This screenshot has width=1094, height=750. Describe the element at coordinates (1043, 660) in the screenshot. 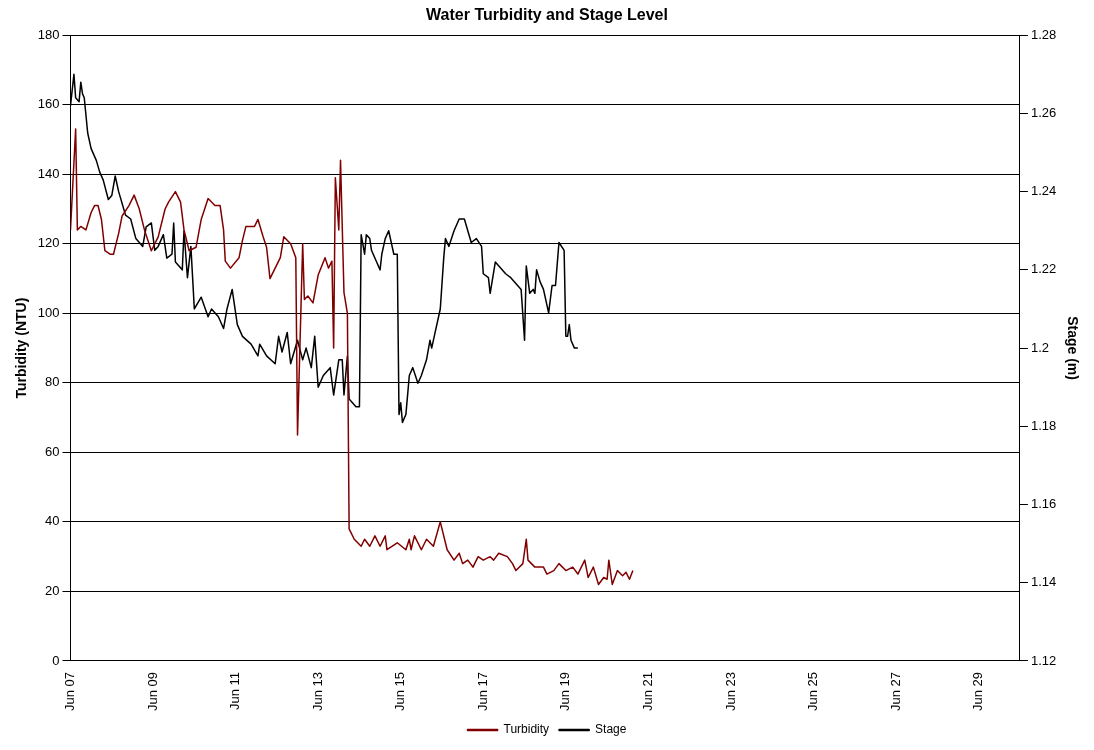

I see `y2-tick-label: 1.12` at that location.